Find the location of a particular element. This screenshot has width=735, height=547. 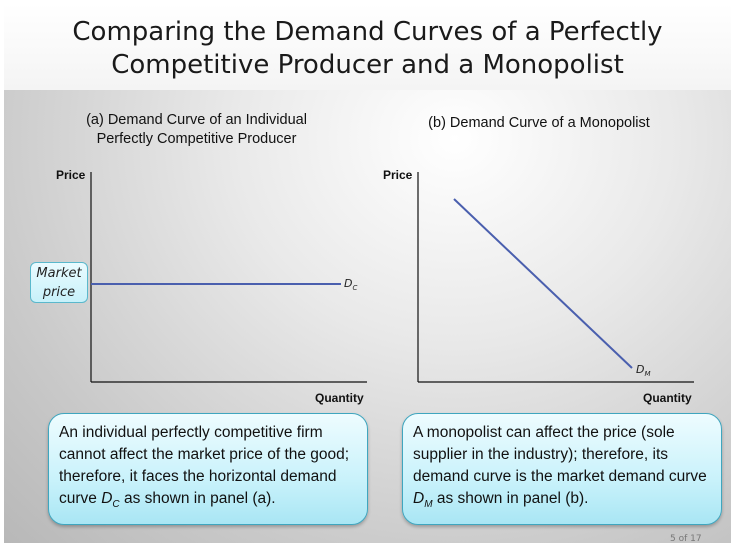

note-a-curve-sub: C is located at coordinates (116, 505).